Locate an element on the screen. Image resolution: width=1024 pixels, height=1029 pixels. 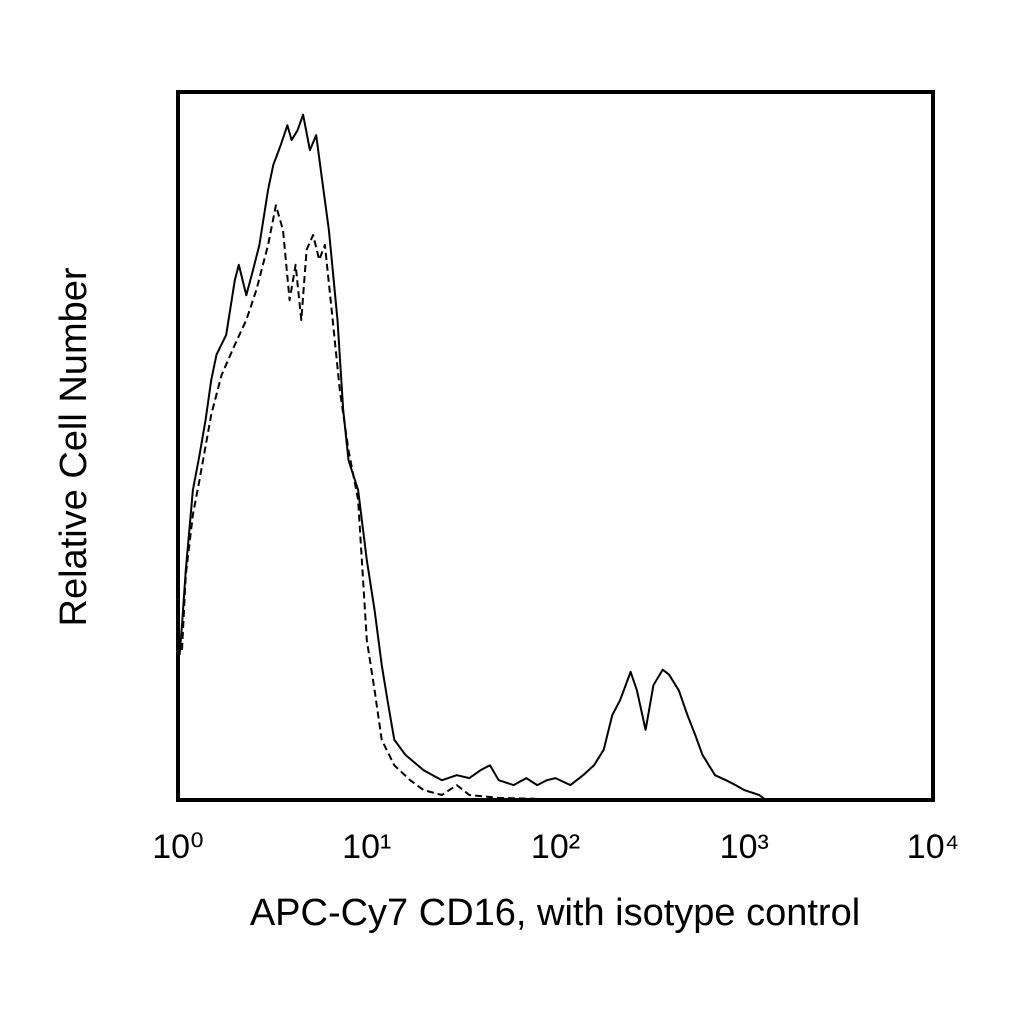
x-tick-label: 10⁰ is located at coordinates (177, 847).